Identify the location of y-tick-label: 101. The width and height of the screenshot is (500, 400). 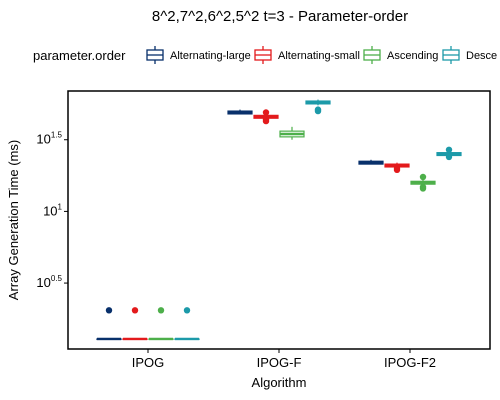
(52, 210).